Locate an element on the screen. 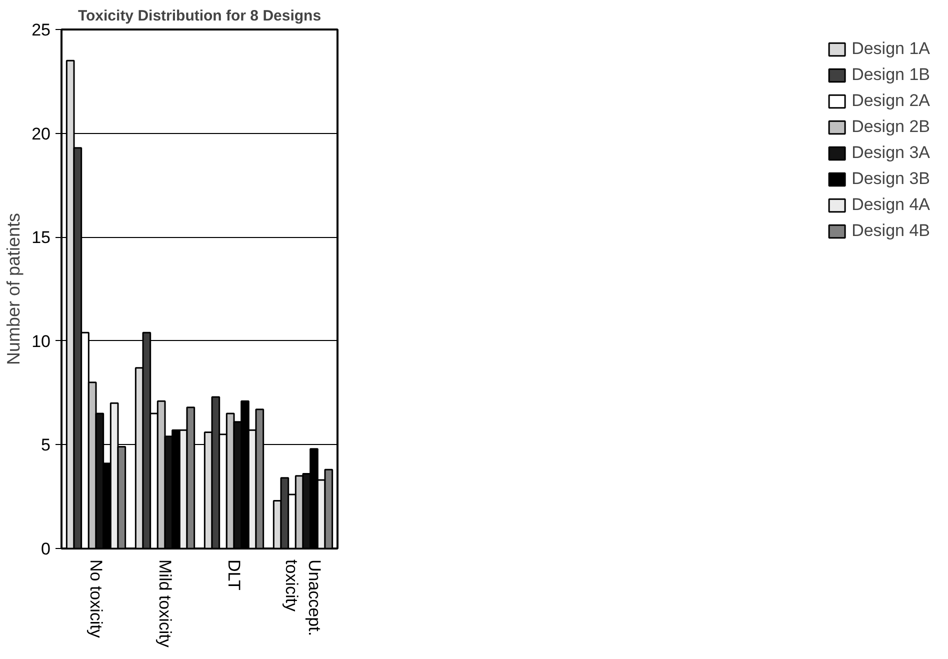 The height and width of the screenshot is (659, 948). legend-label: Design 2B is located at coordinates (891, 127).